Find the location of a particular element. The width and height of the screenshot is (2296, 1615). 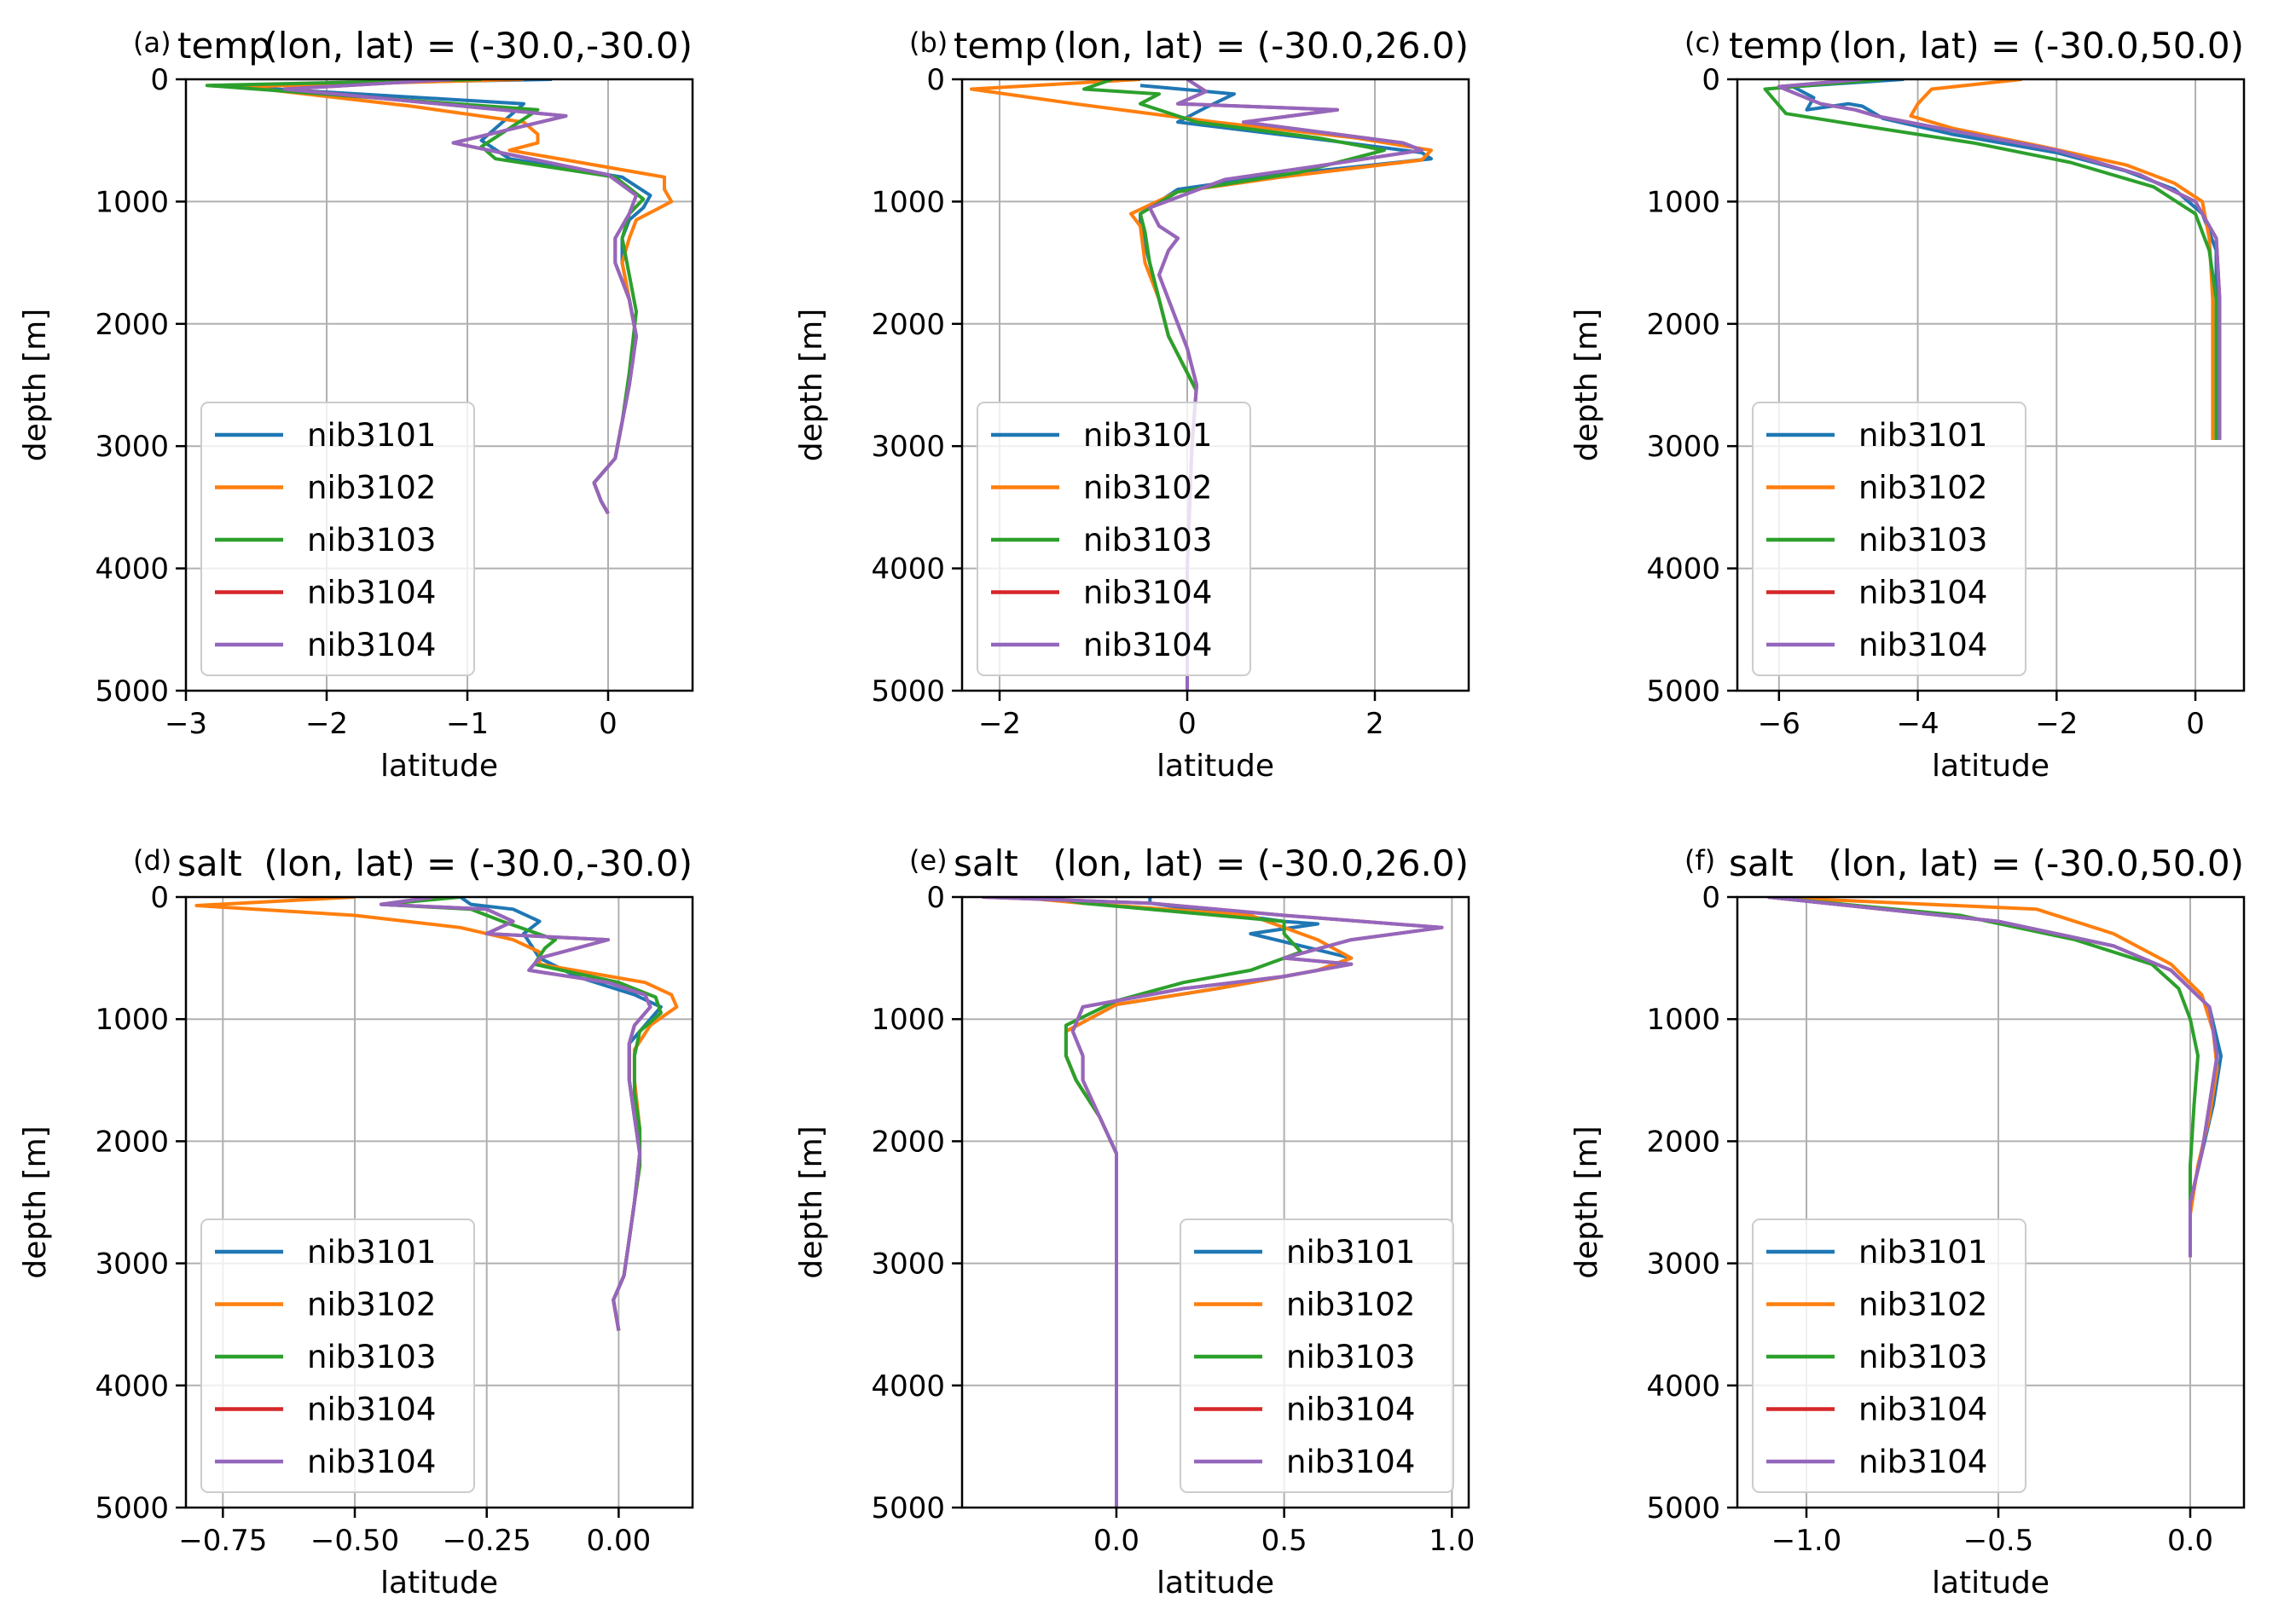

x-tick-label: −3 is located at coordinates (186, 724).